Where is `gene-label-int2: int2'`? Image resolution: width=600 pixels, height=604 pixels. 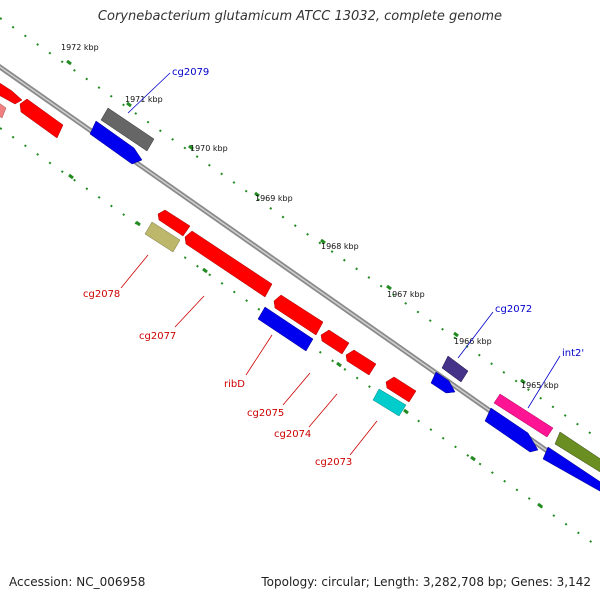
gene-label-int2: int2' is located at coordinates (573, 353).